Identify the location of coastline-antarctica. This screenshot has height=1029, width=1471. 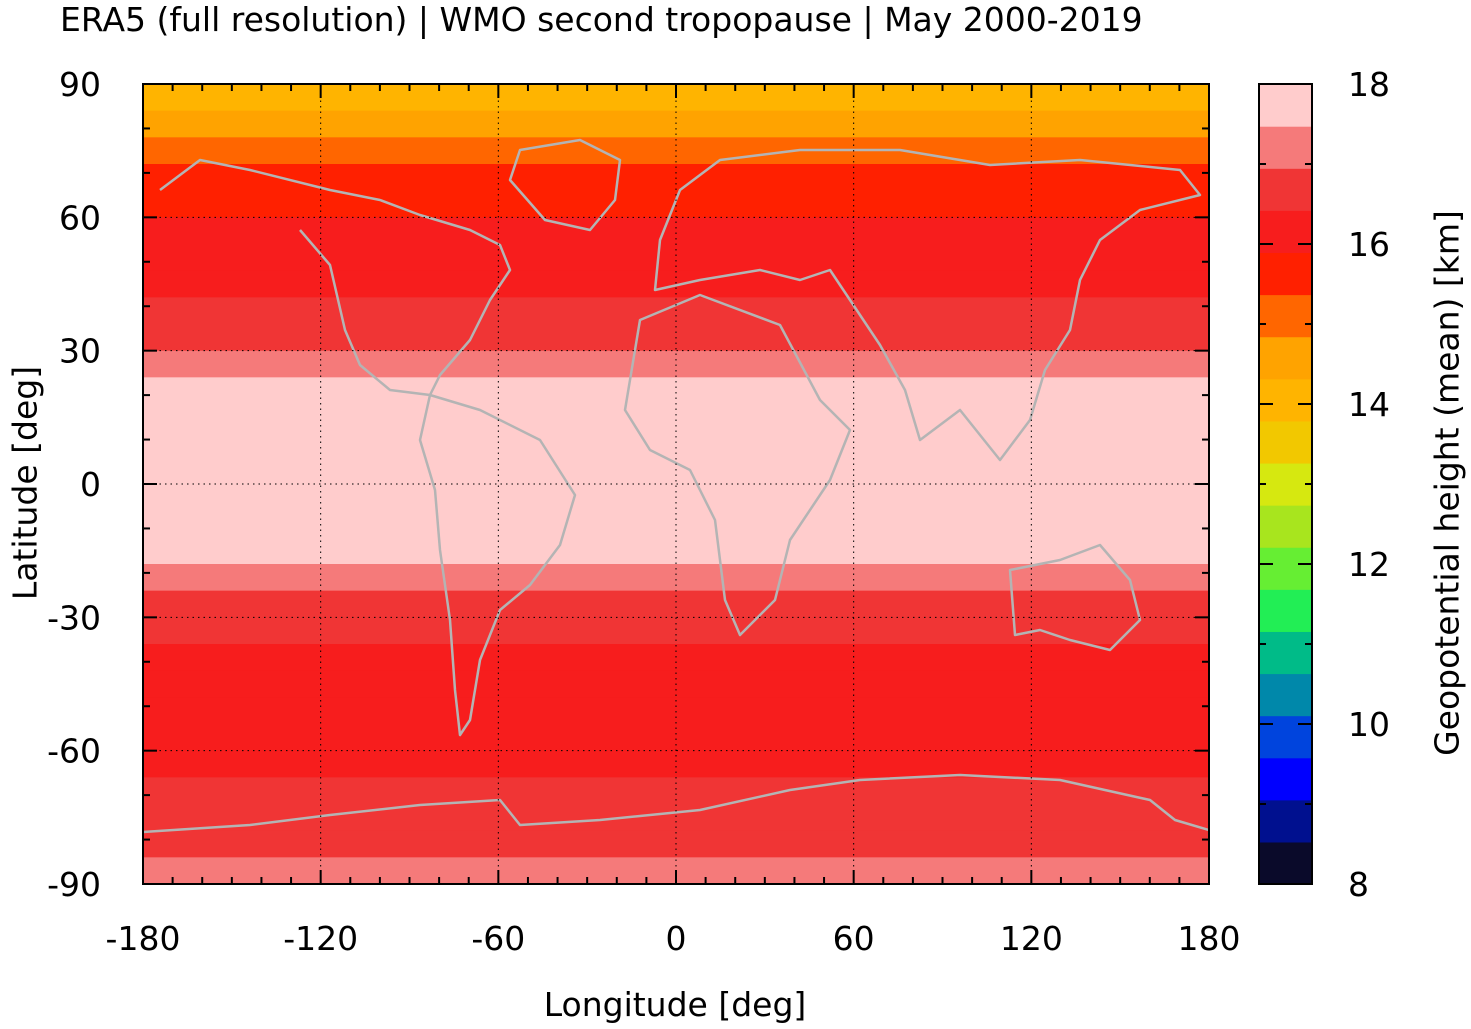
(676, 803).